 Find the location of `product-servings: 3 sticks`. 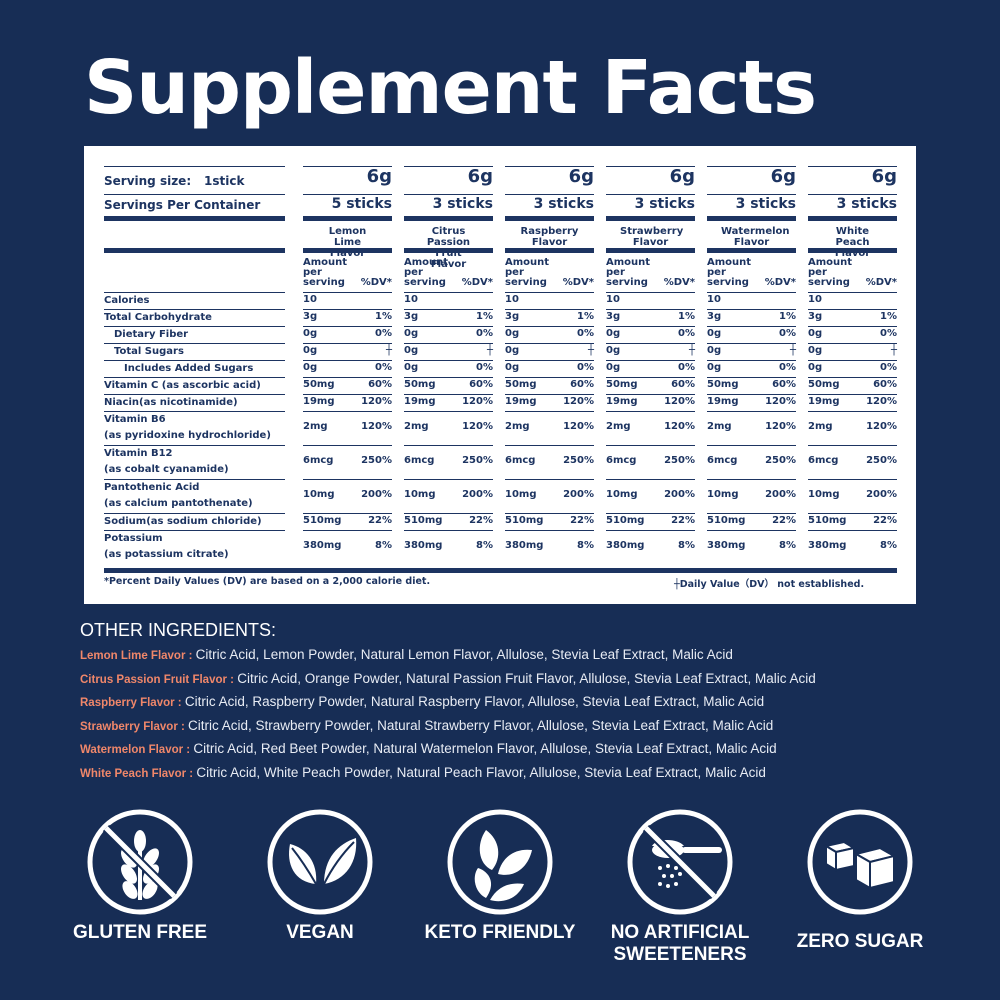

product-servings: 3 sticks is located at coordinates (765, 204).